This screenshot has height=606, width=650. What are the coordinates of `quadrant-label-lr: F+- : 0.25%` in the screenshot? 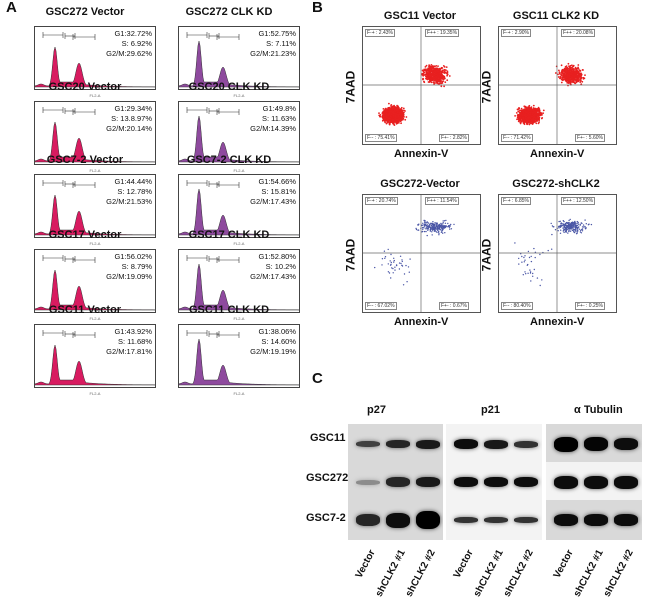 It's located at (590, 306).